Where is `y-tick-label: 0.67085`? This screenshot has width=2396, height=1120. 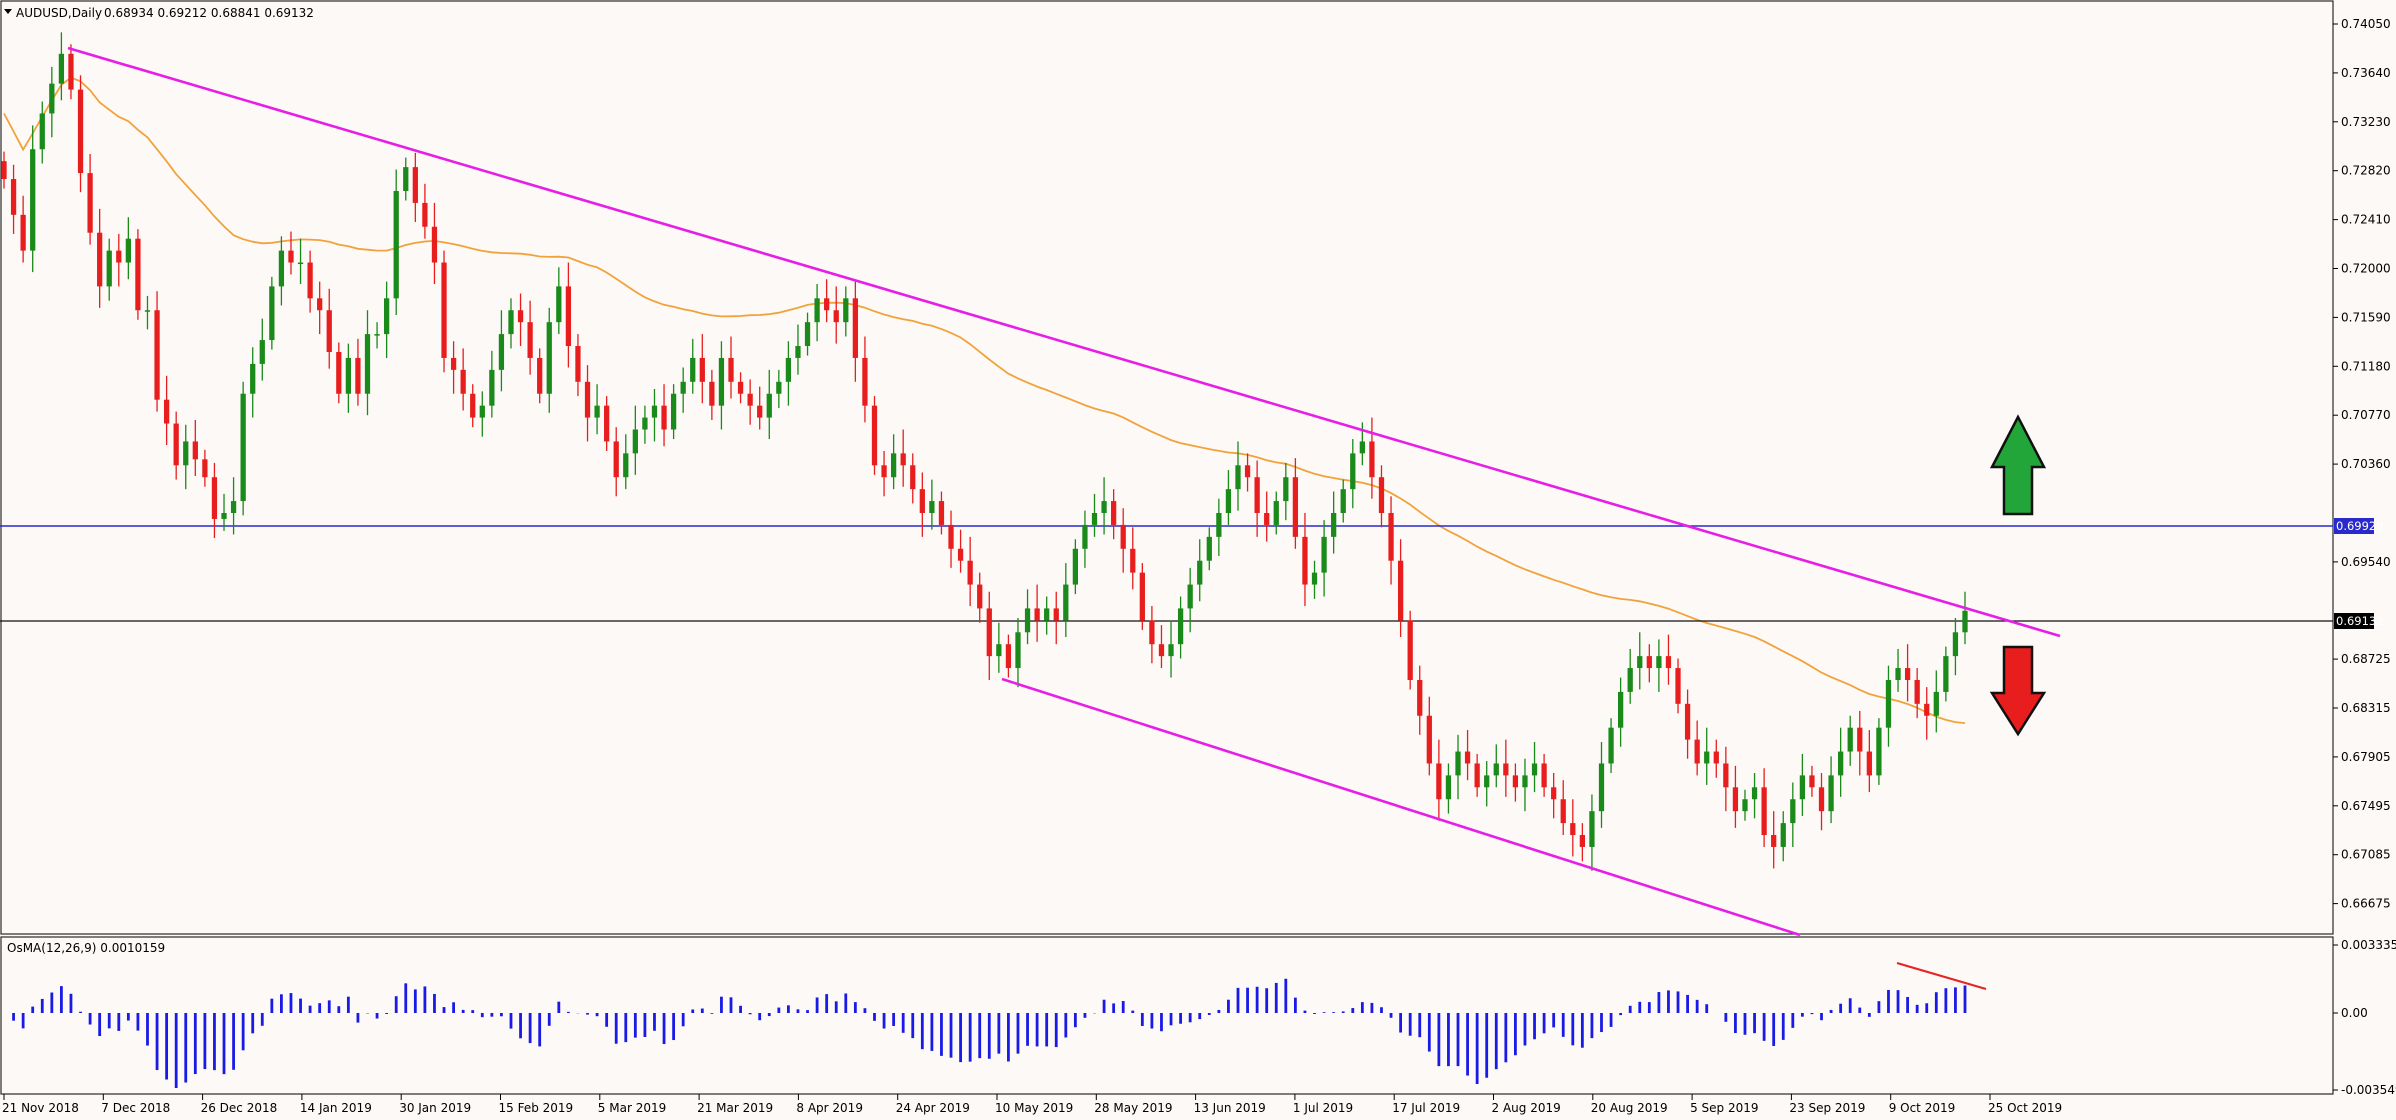 y-tick-label: 0.67085 is located at coordinates (2366, 855).